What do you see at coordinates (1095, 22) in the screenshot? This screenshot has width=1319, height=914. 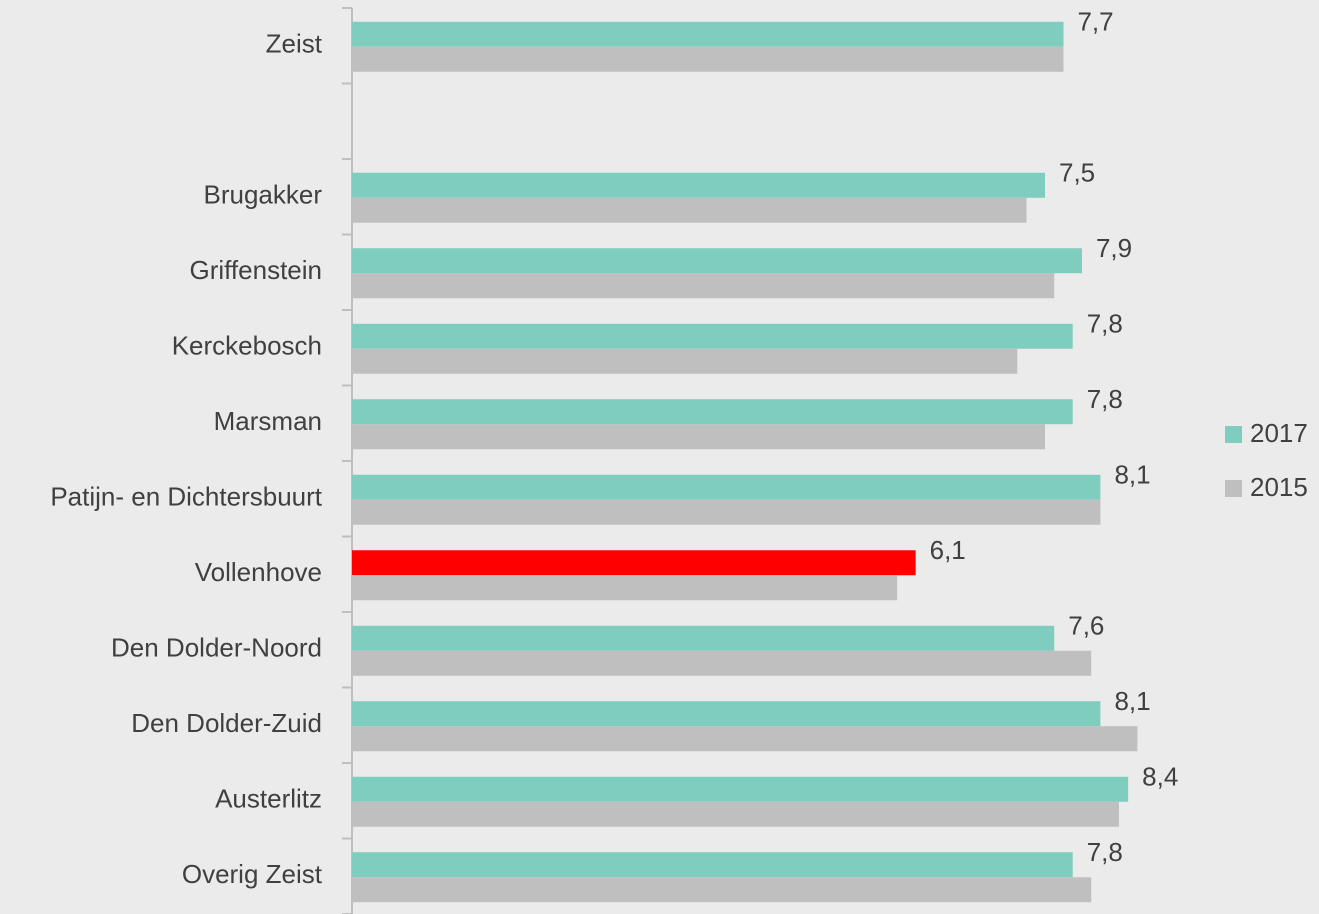 I see `data-label: 7,7` at bounding box center [1095, 22].